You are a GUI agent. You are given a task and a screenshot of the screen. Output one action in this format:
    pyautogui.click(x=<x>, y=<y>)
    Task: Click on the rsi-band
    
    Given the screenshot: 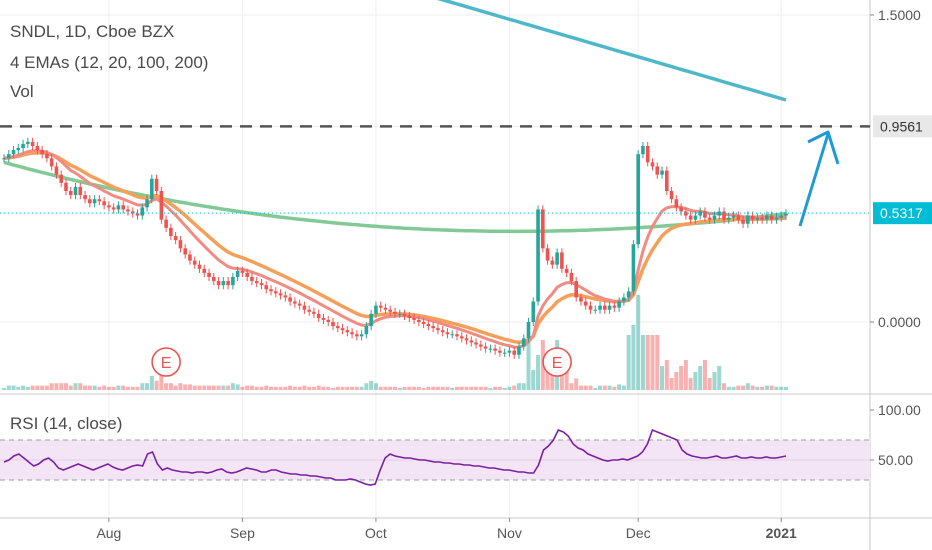 What is the action you would take?
    pyautogui.click(x=435, y=460)
    